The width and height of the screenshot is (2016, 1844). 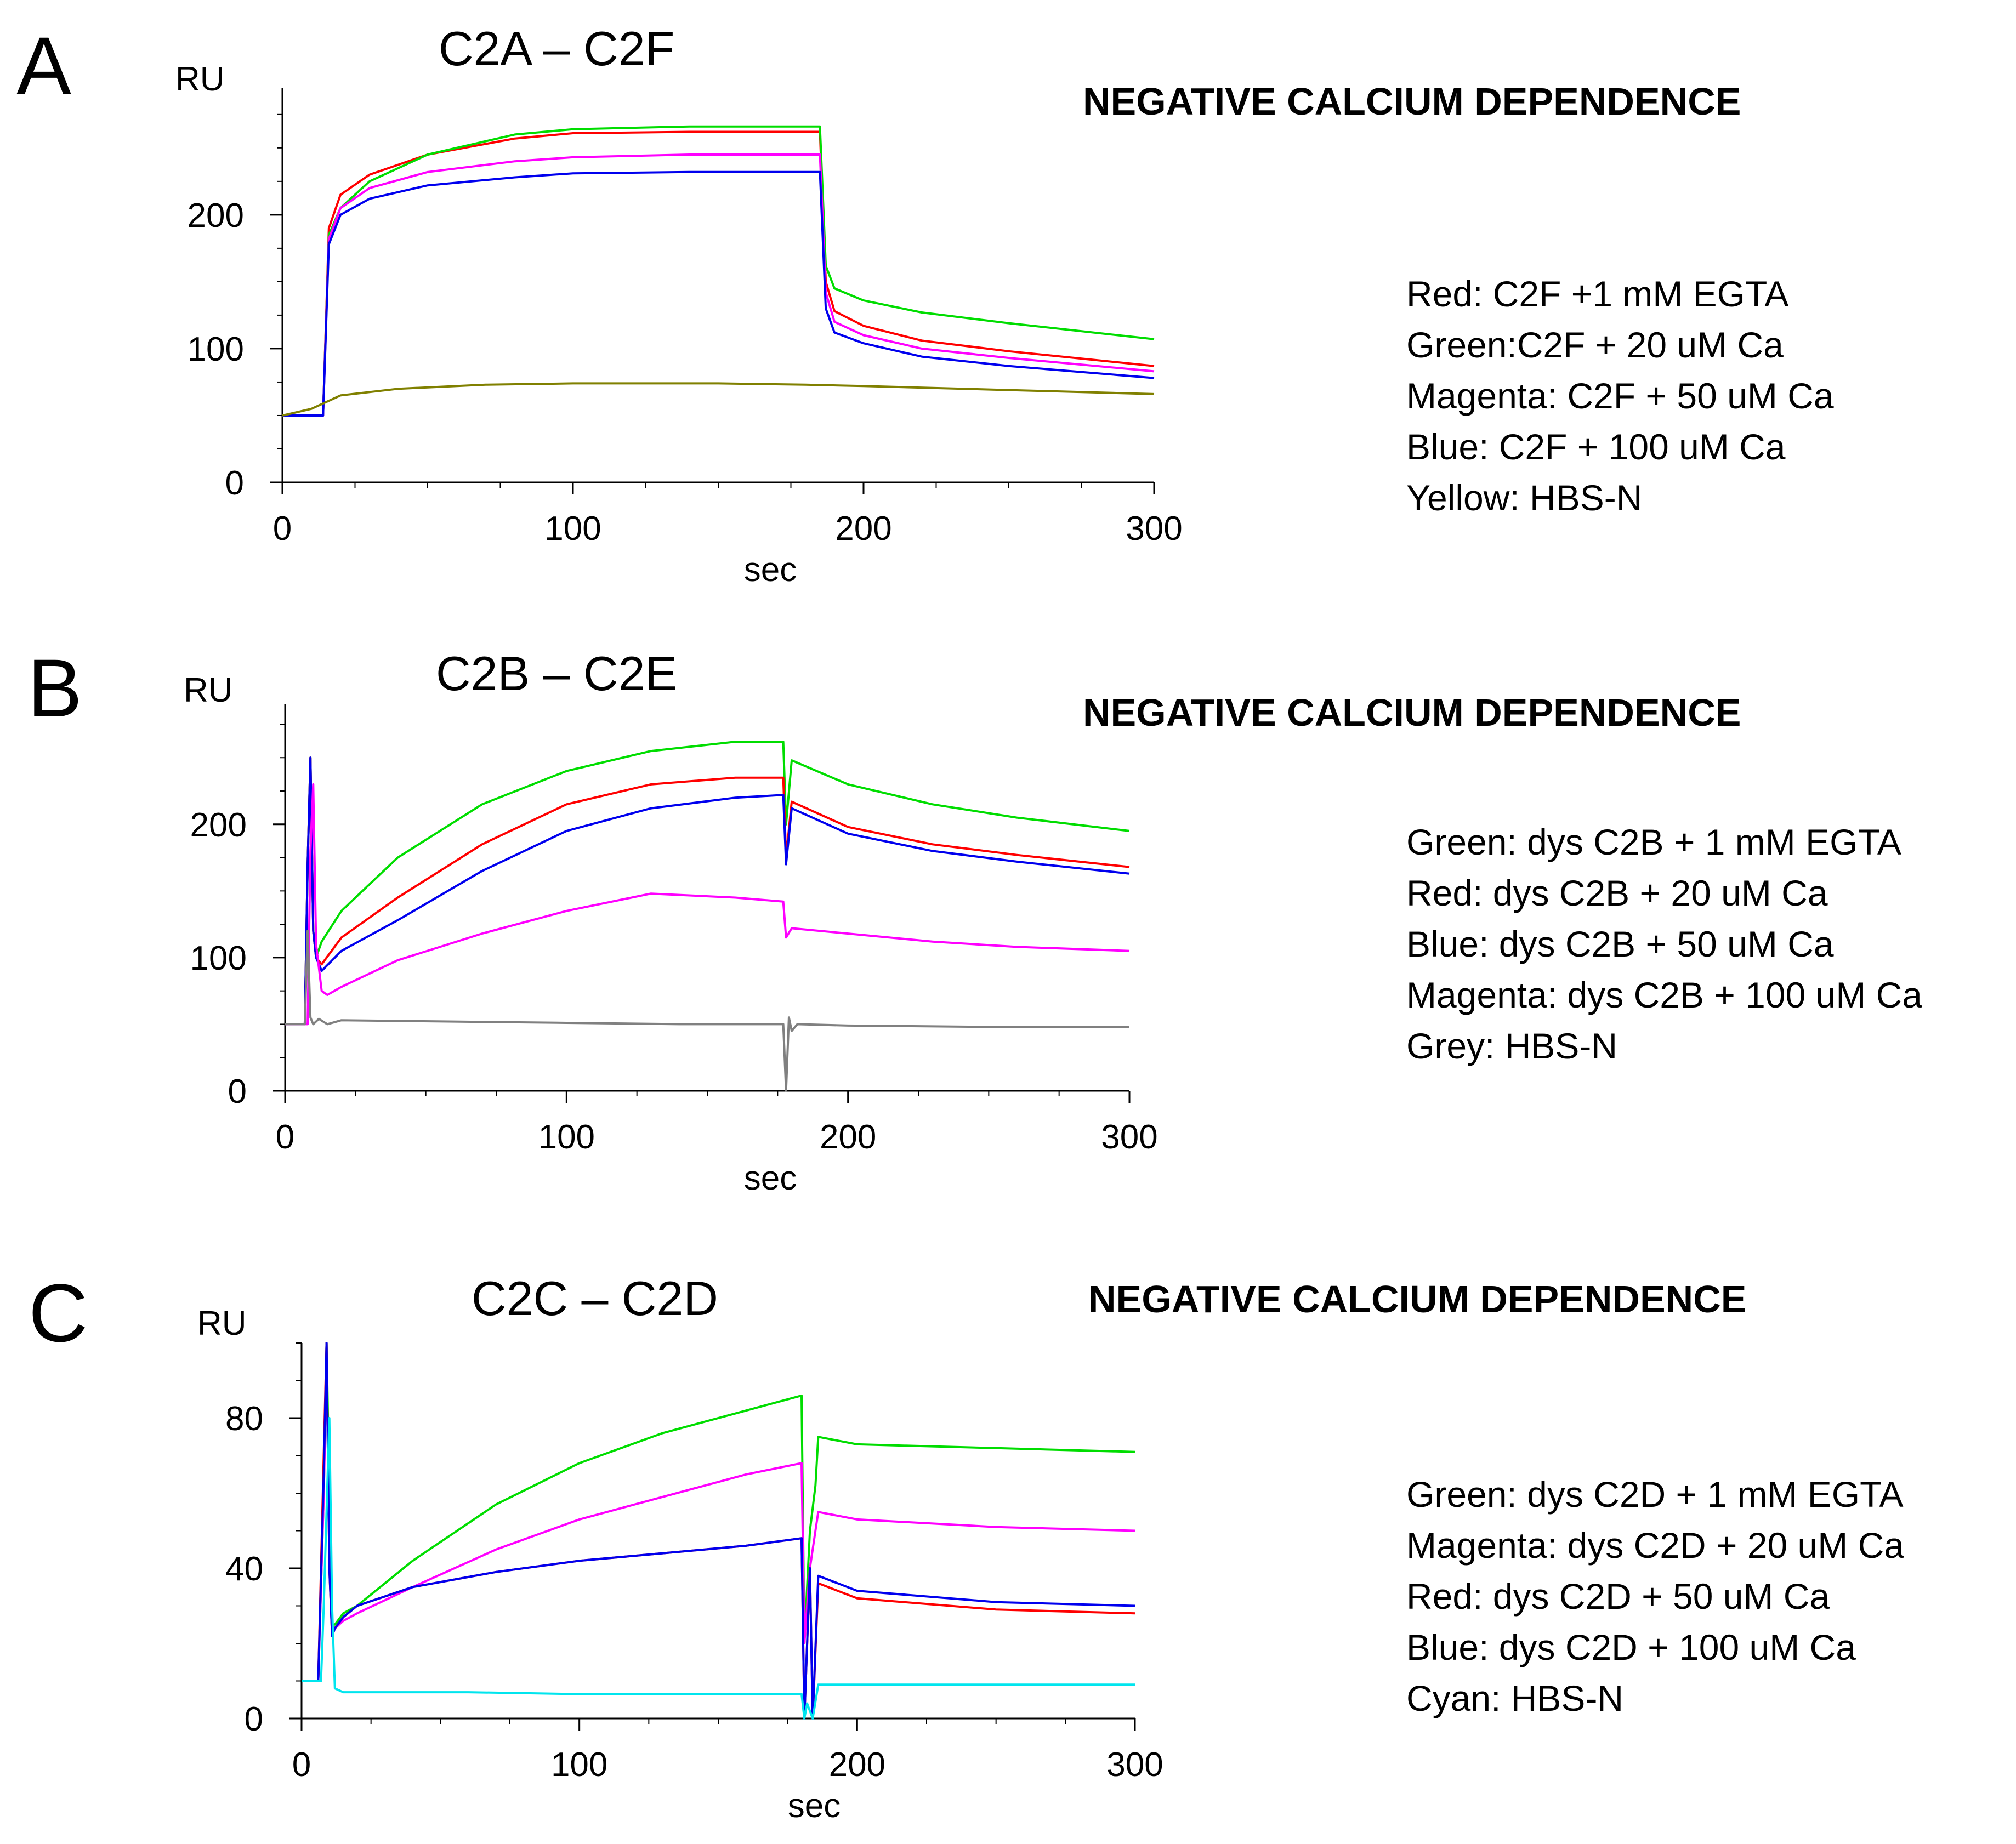 I want to click on legend-item: Yellow: HBS-N, so click(x=1524, y=497).